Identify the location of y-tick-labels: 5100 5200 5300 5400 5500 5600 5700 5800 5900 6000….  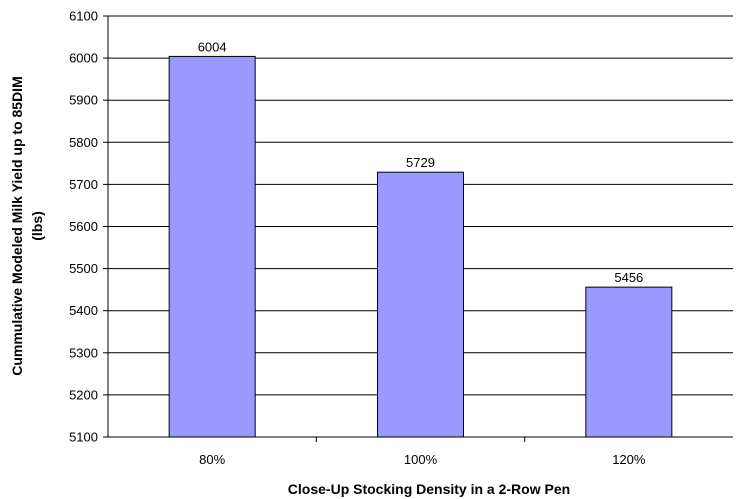
(83, 227).